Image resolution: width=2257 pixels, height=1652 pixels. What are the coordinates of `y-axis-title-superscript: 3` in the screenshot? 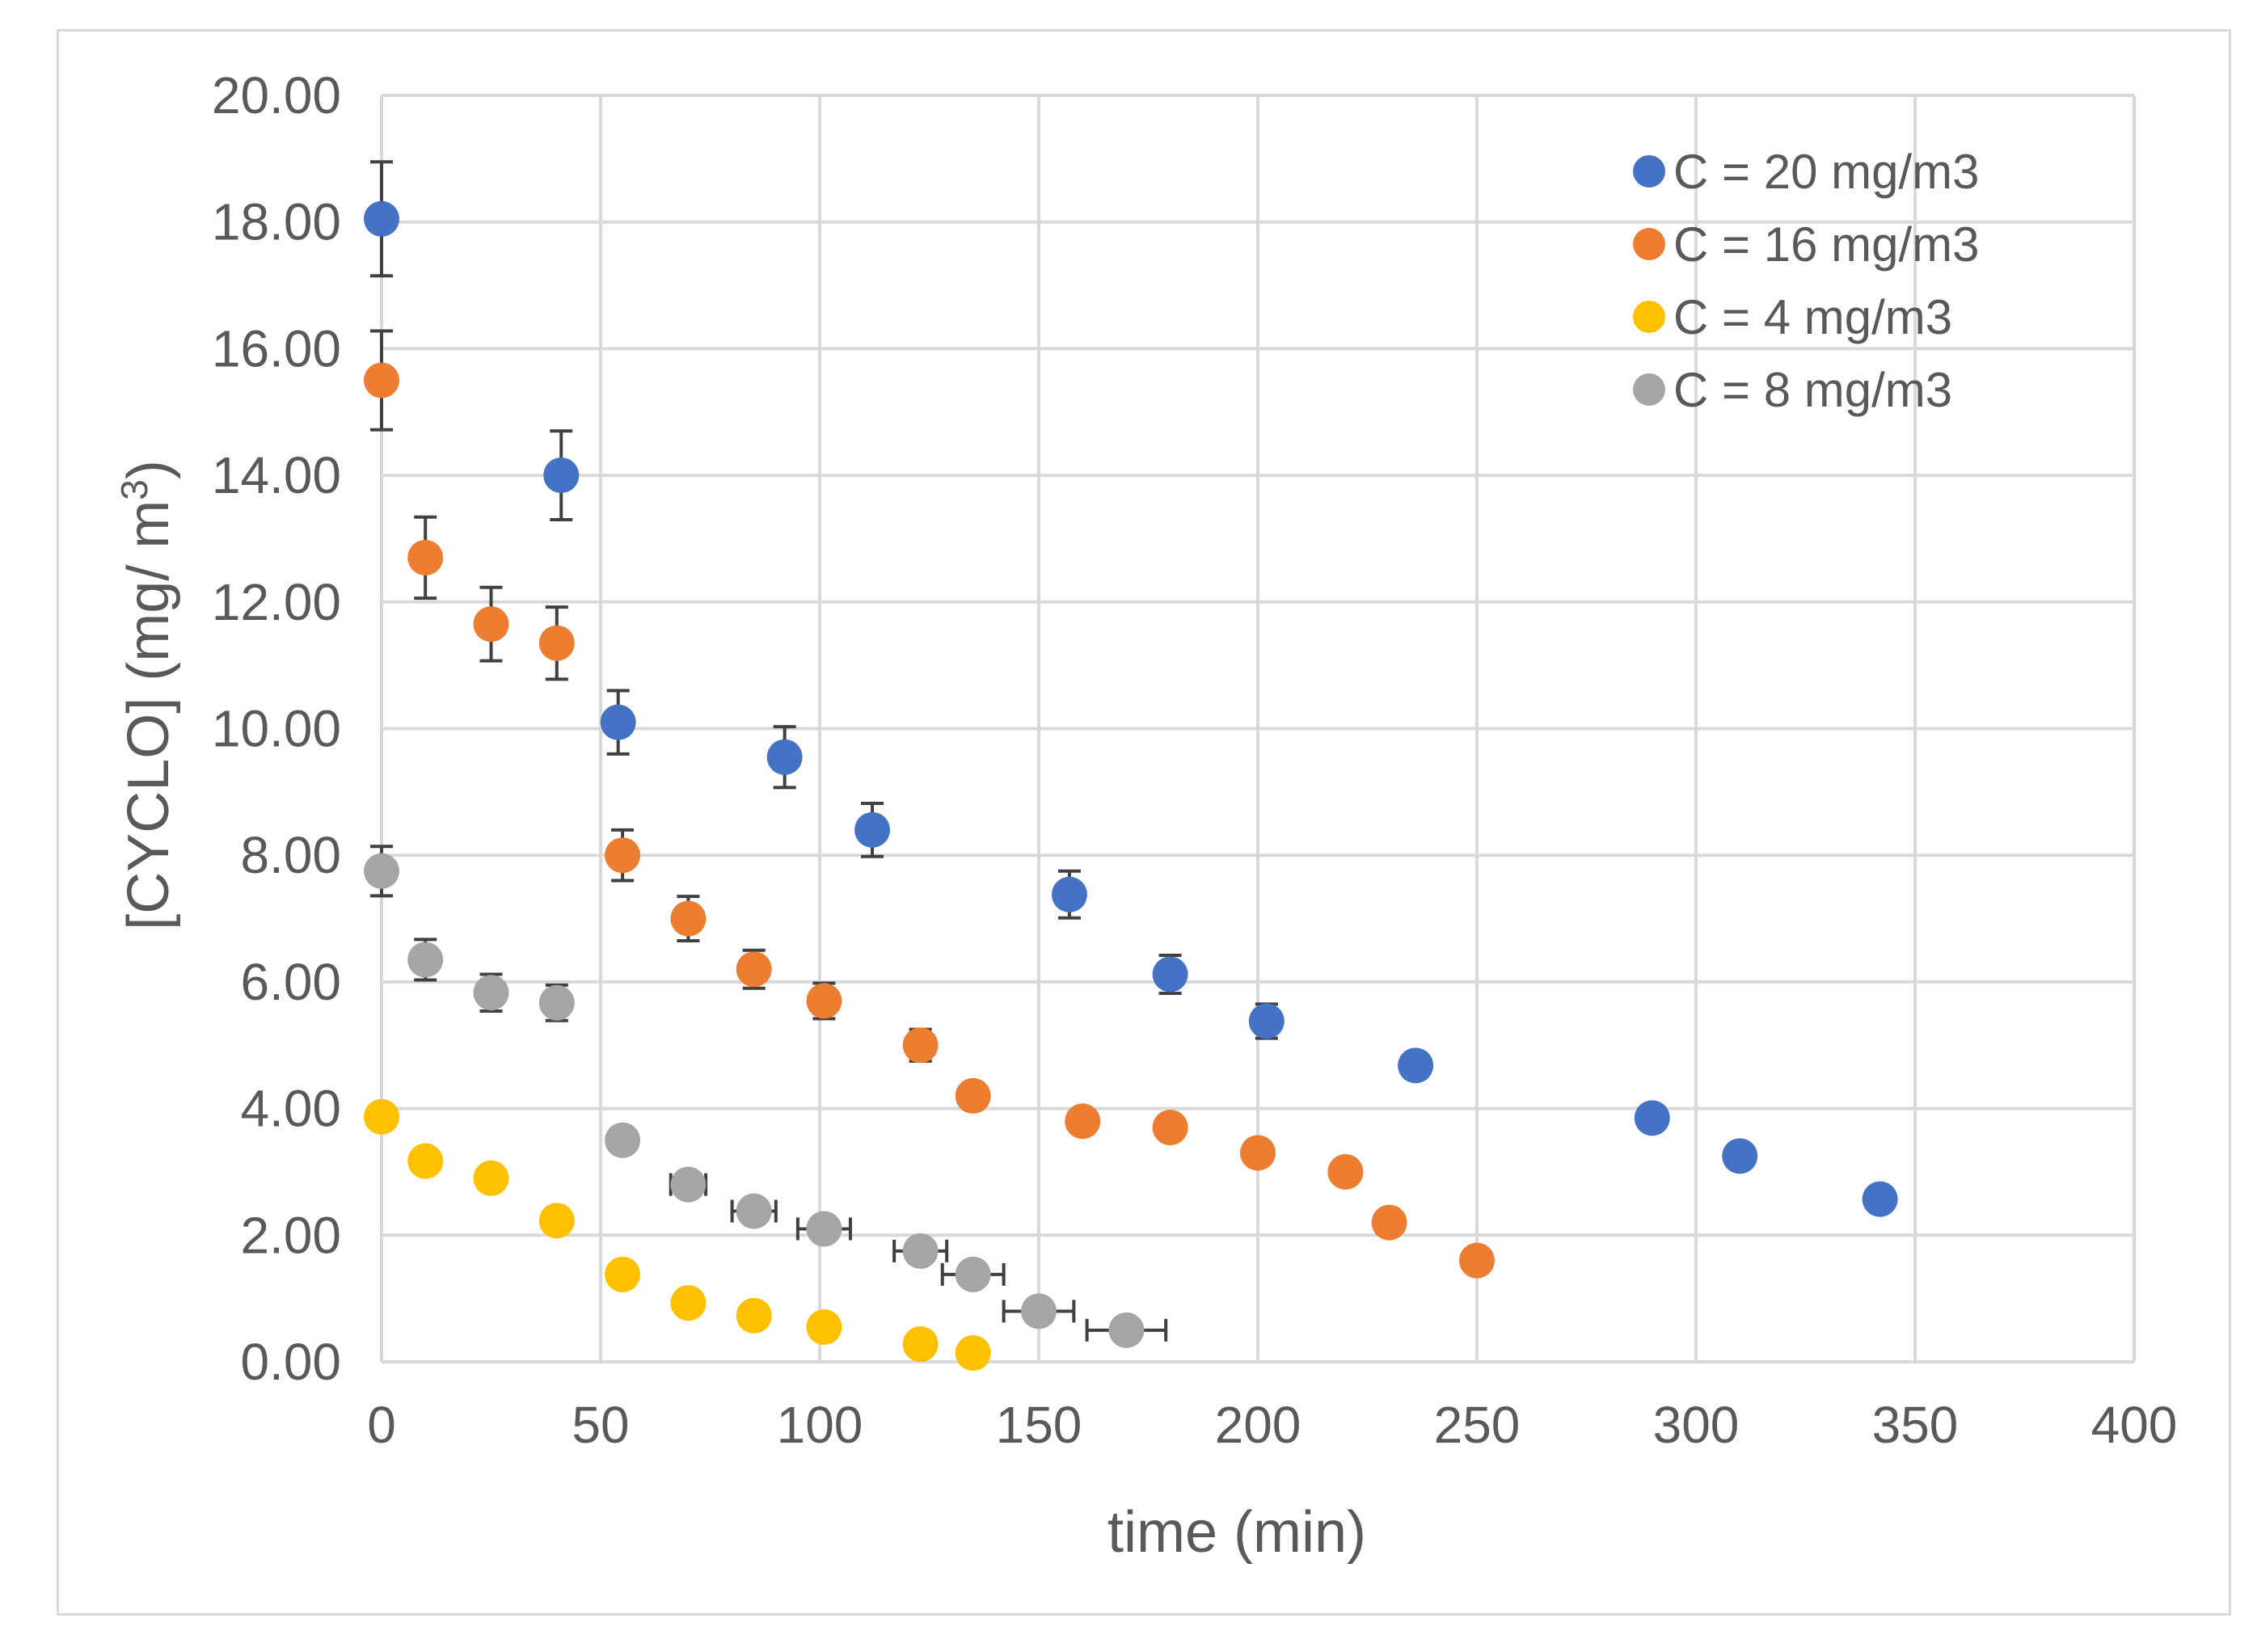 It's located at (134, 490).